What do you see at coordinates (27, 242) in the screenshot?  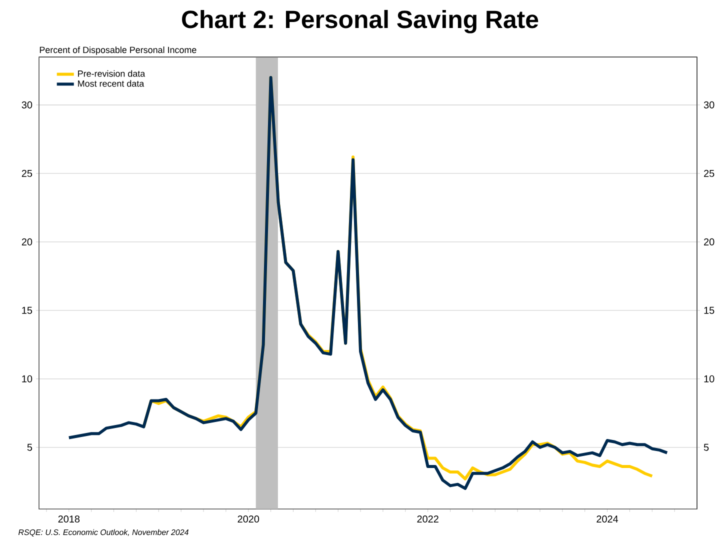 I see `y-tick-label: 20` at bounding box center [27, 242].